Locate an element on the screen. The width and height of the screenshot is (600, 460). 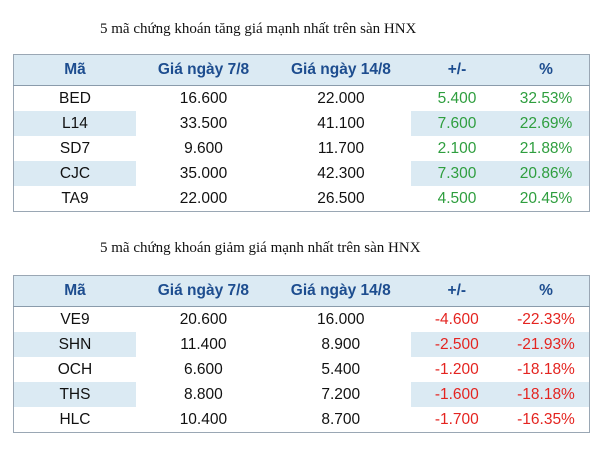
table-cell: 20.45% is located at coordinates (546, 198).